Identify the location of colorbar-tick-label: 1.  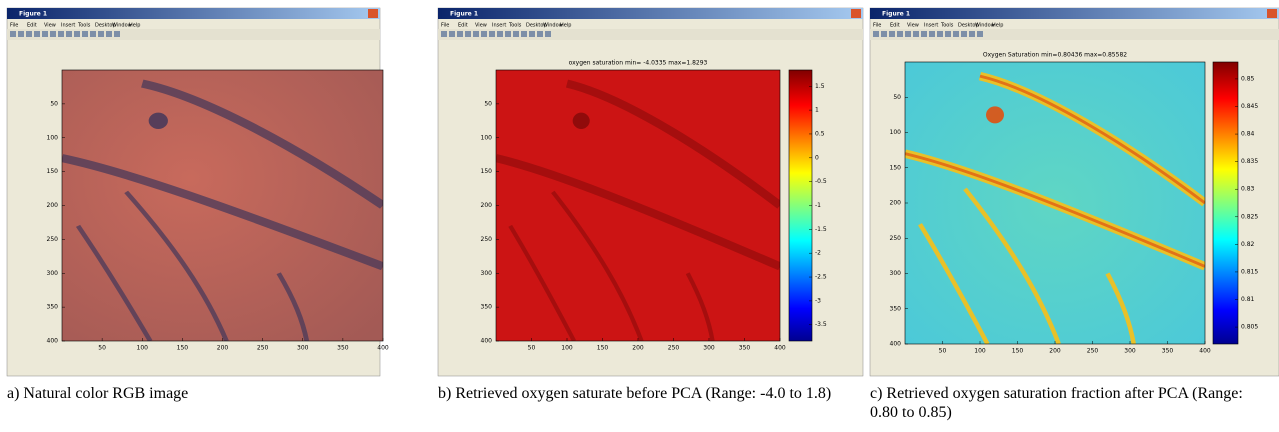
(817, 110).